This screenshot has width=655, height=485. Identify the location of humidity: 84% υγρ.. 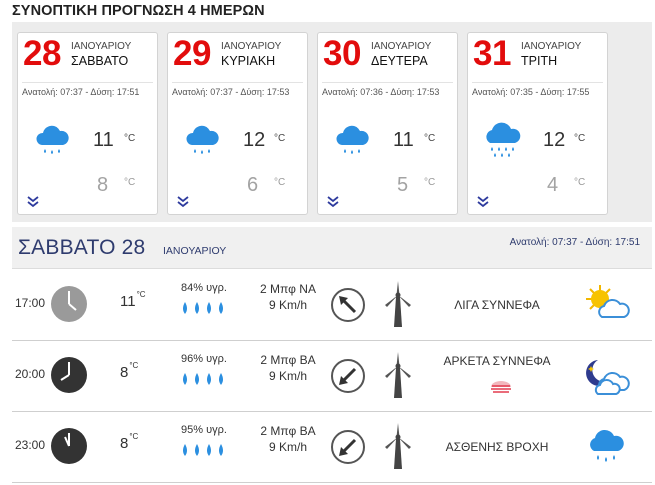
(204, 288).